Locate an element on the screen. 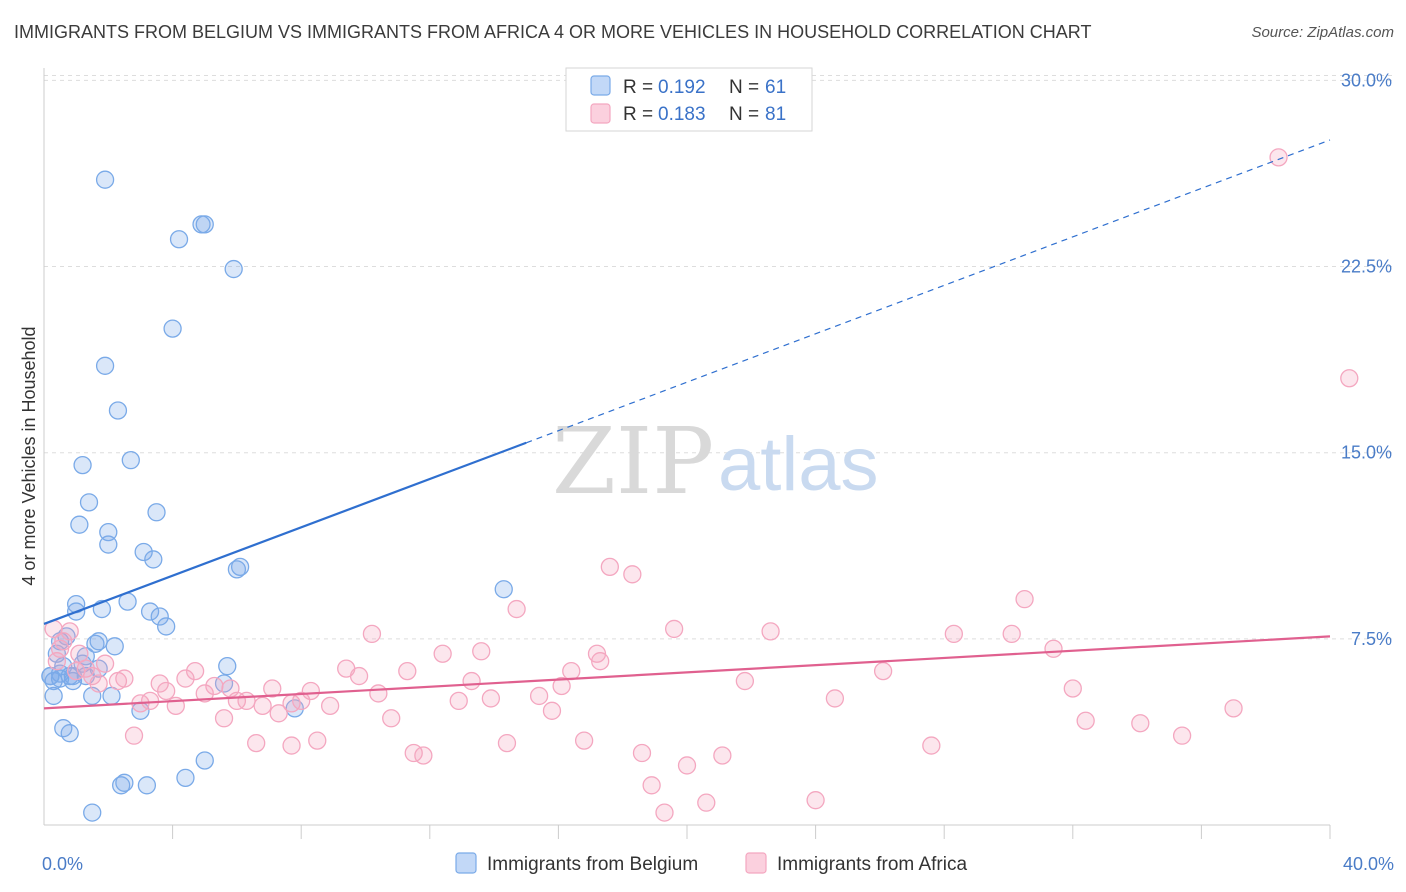  legend-n-value-africa: 81 is located at coordinates (775, 114).